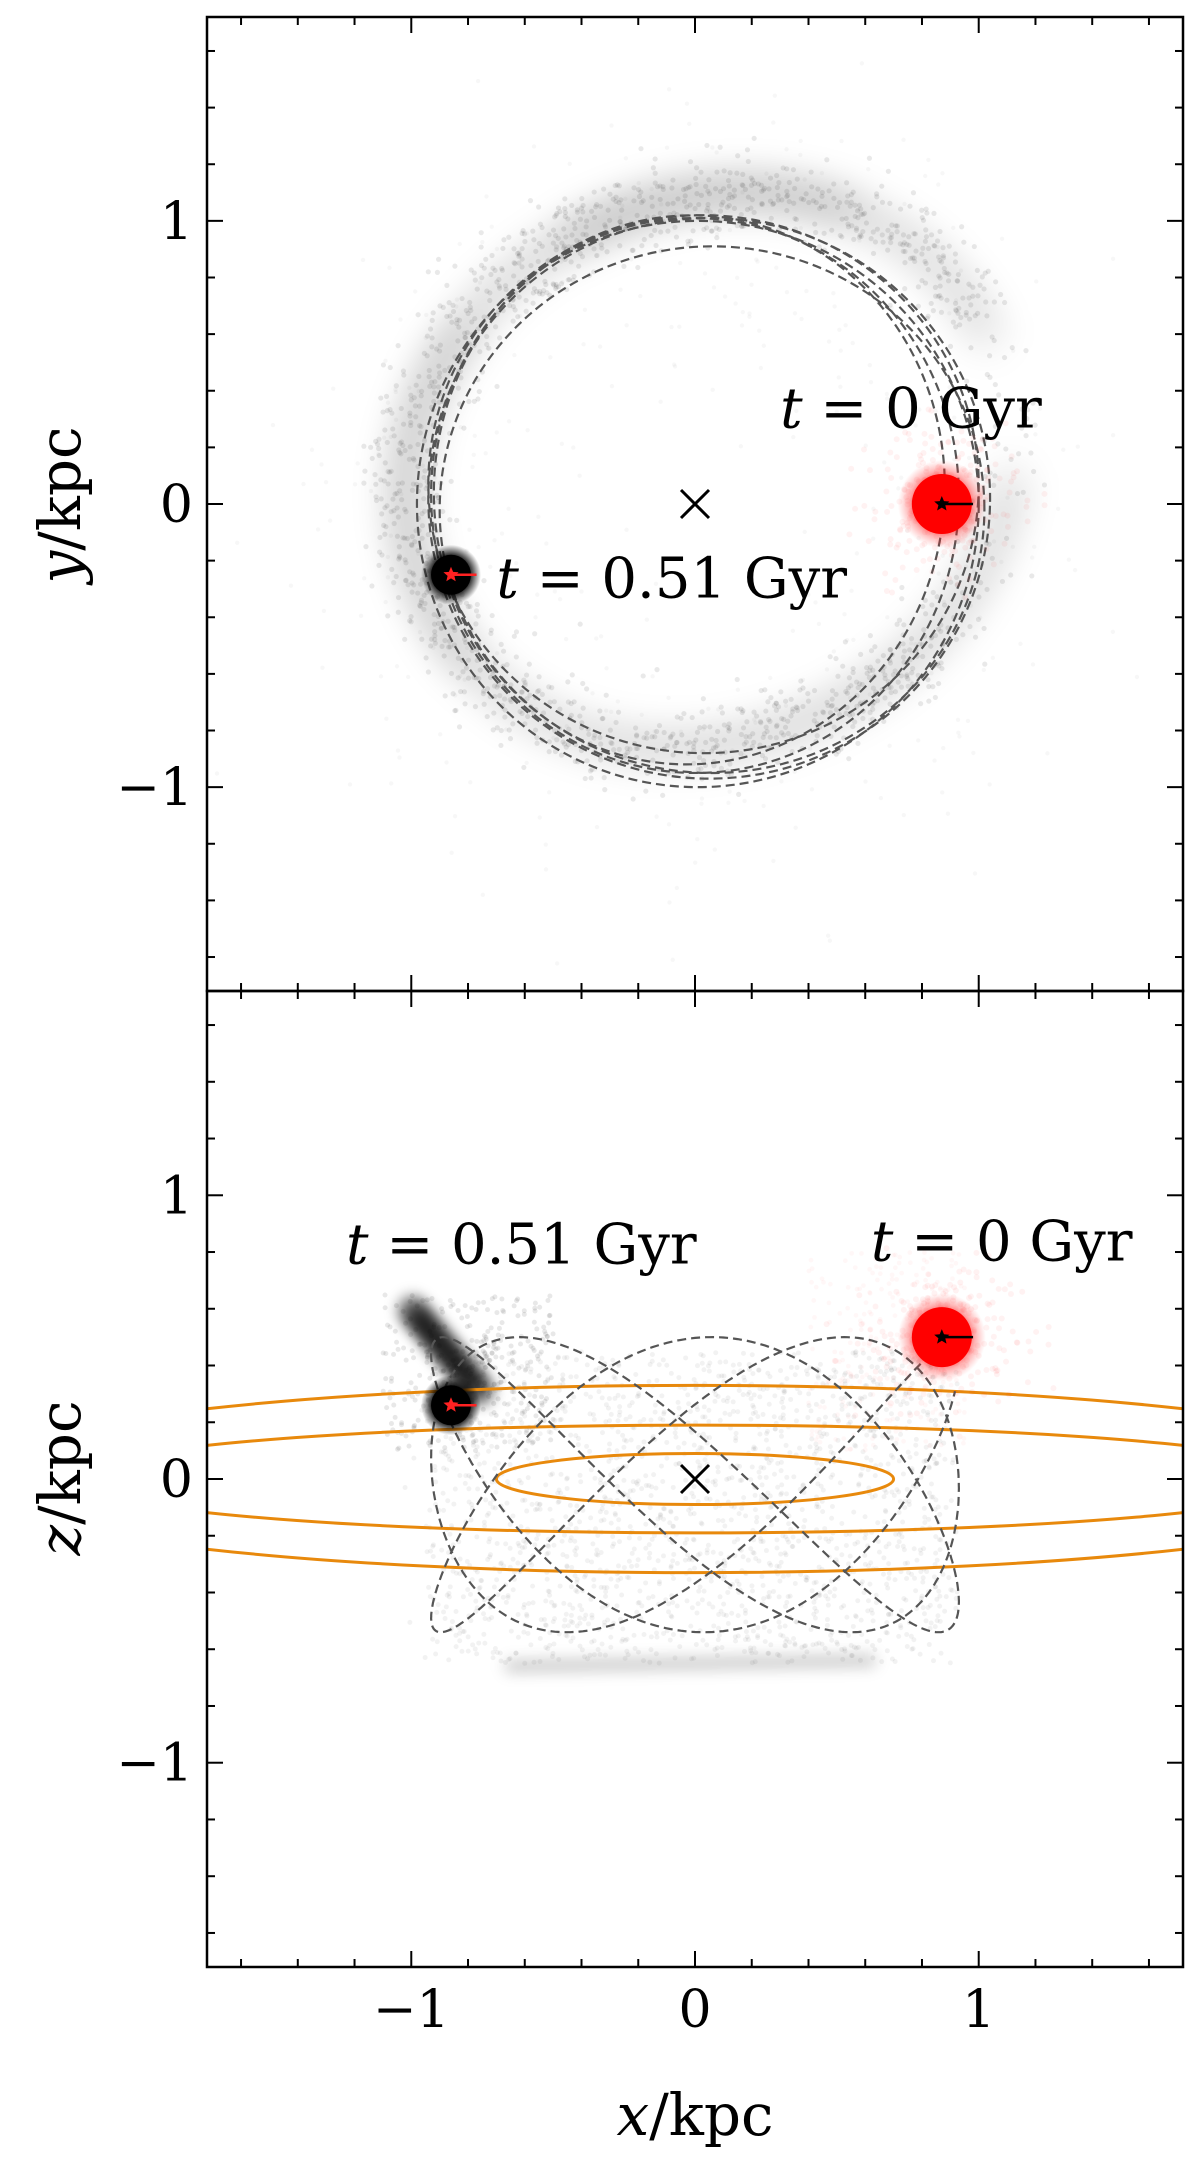 The width and height of the screenshot is (1200, 2162). I want to click on bottom-red-halo-particle, so click(841, 1353).